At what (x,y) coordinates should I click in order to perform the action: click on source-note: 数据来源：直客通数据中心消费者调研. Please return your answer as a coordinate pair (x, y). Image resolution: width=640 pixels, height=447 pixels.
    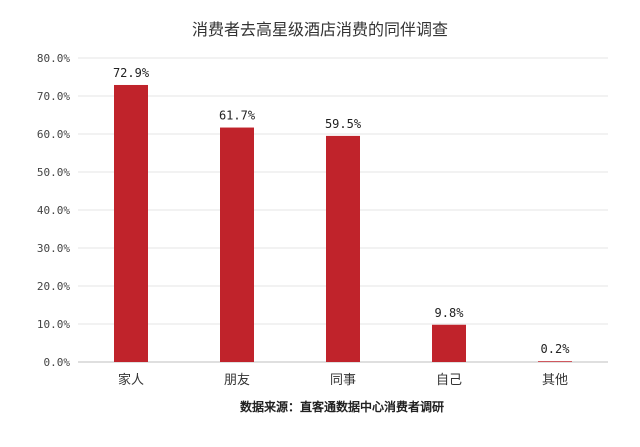
    Looking at the image, I should click on (342, 406).